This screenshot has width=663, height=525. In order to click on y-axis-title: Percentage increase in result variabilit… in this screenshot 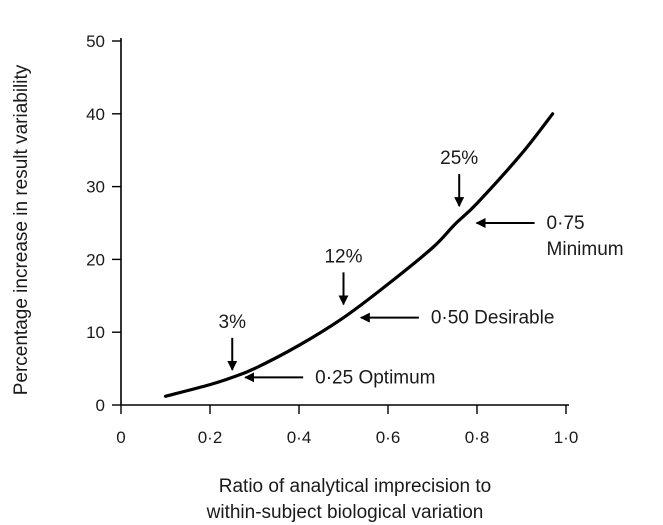, I will do `click(21, 229)`.